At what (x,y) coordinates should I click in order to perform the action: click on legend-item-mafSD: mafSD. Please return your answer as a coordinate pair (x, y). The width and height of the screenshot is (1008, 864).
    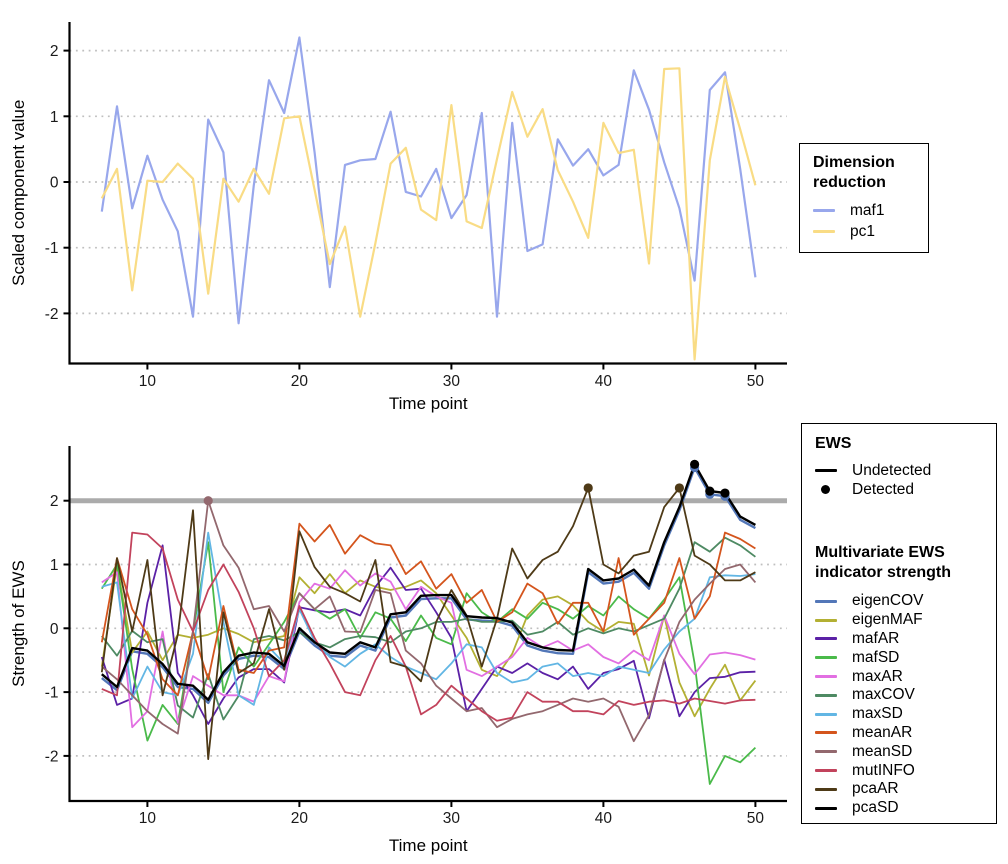
    Looking at the image, I should click on (903, 657).